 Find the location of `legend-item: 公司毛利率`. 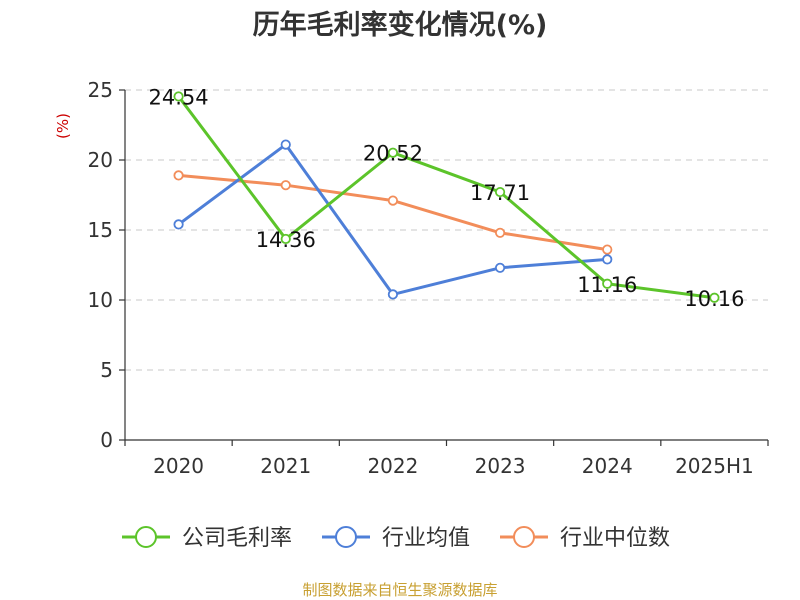

legend-item: 公司毛利率 is located at coordinates (207, 538).